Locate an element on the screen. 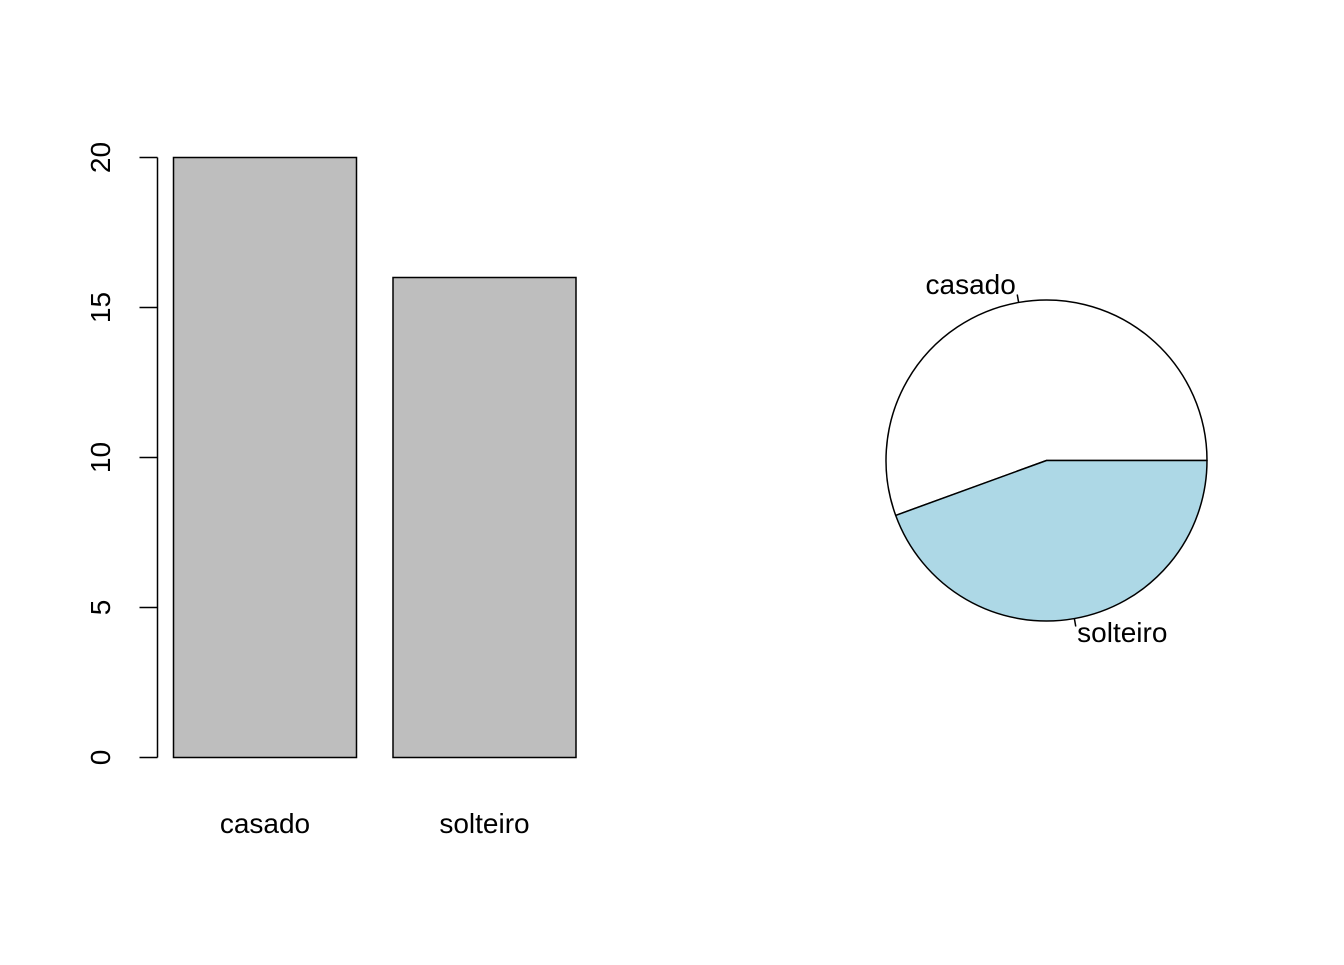 This screenshot has height=965, width=1344. pie-slice-label: solteiro is located at coordinates (1122, 632).